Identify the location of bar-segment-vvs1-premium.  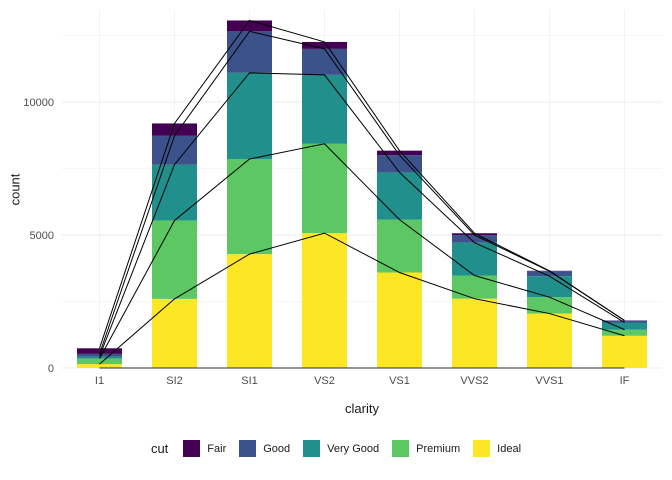
(549, 305).